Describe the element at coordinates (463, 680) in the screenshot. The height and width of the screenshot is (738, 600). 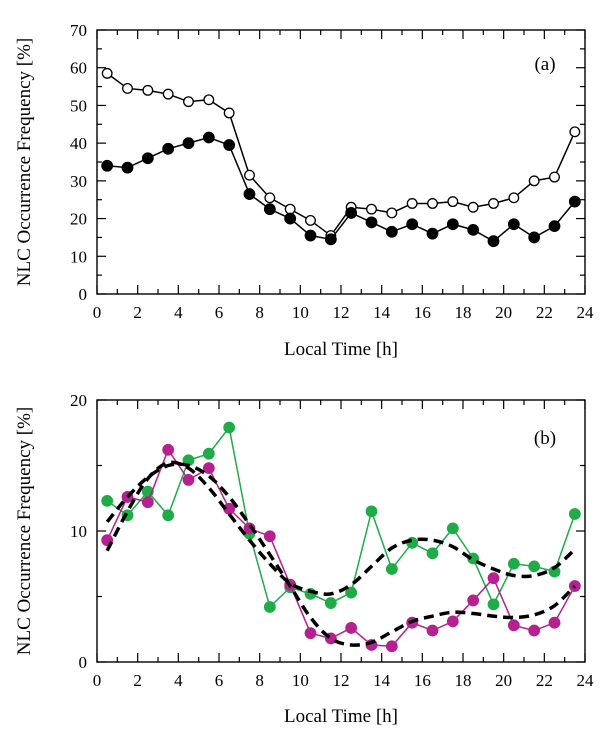
I see `x-tick-label: 18` at that location.